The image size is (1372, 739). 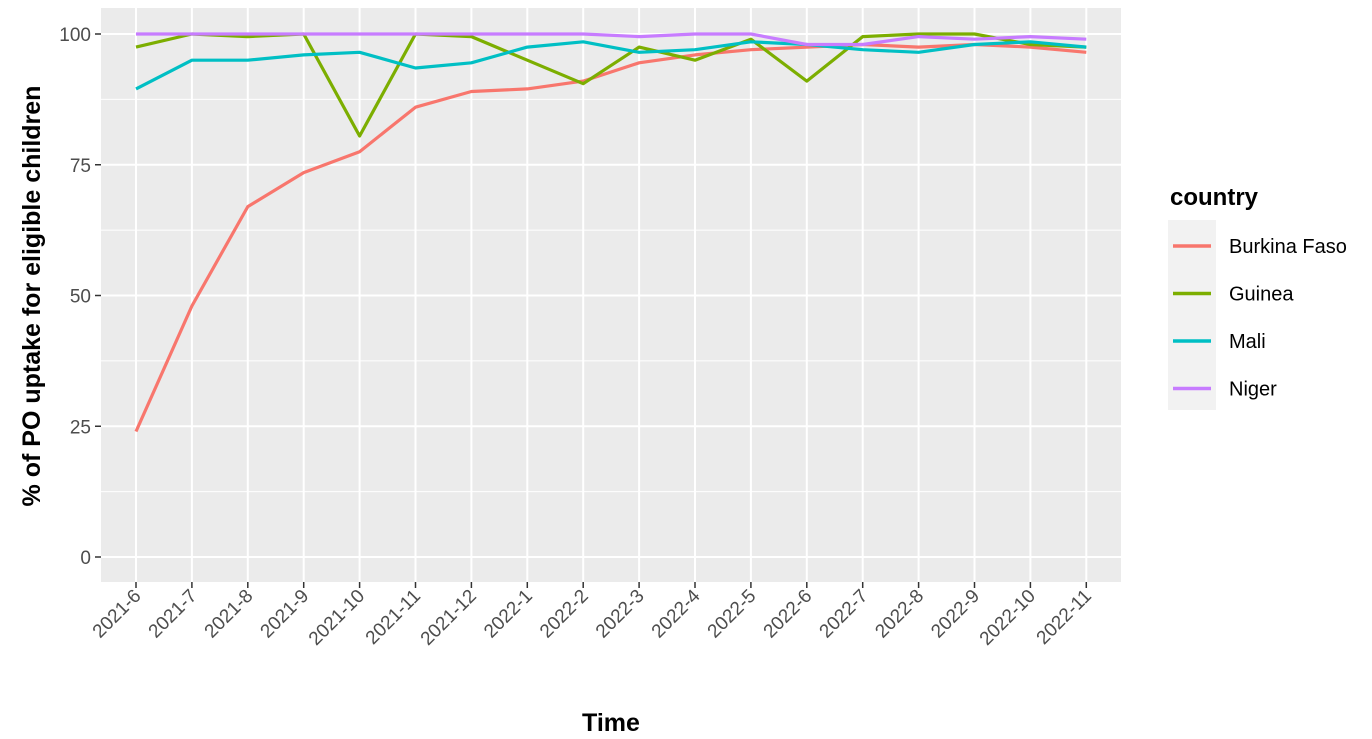 What do you see at coordinates (611, 65) in the screenshot?
I see `series-line-mali` at bounding box center [611, 65].